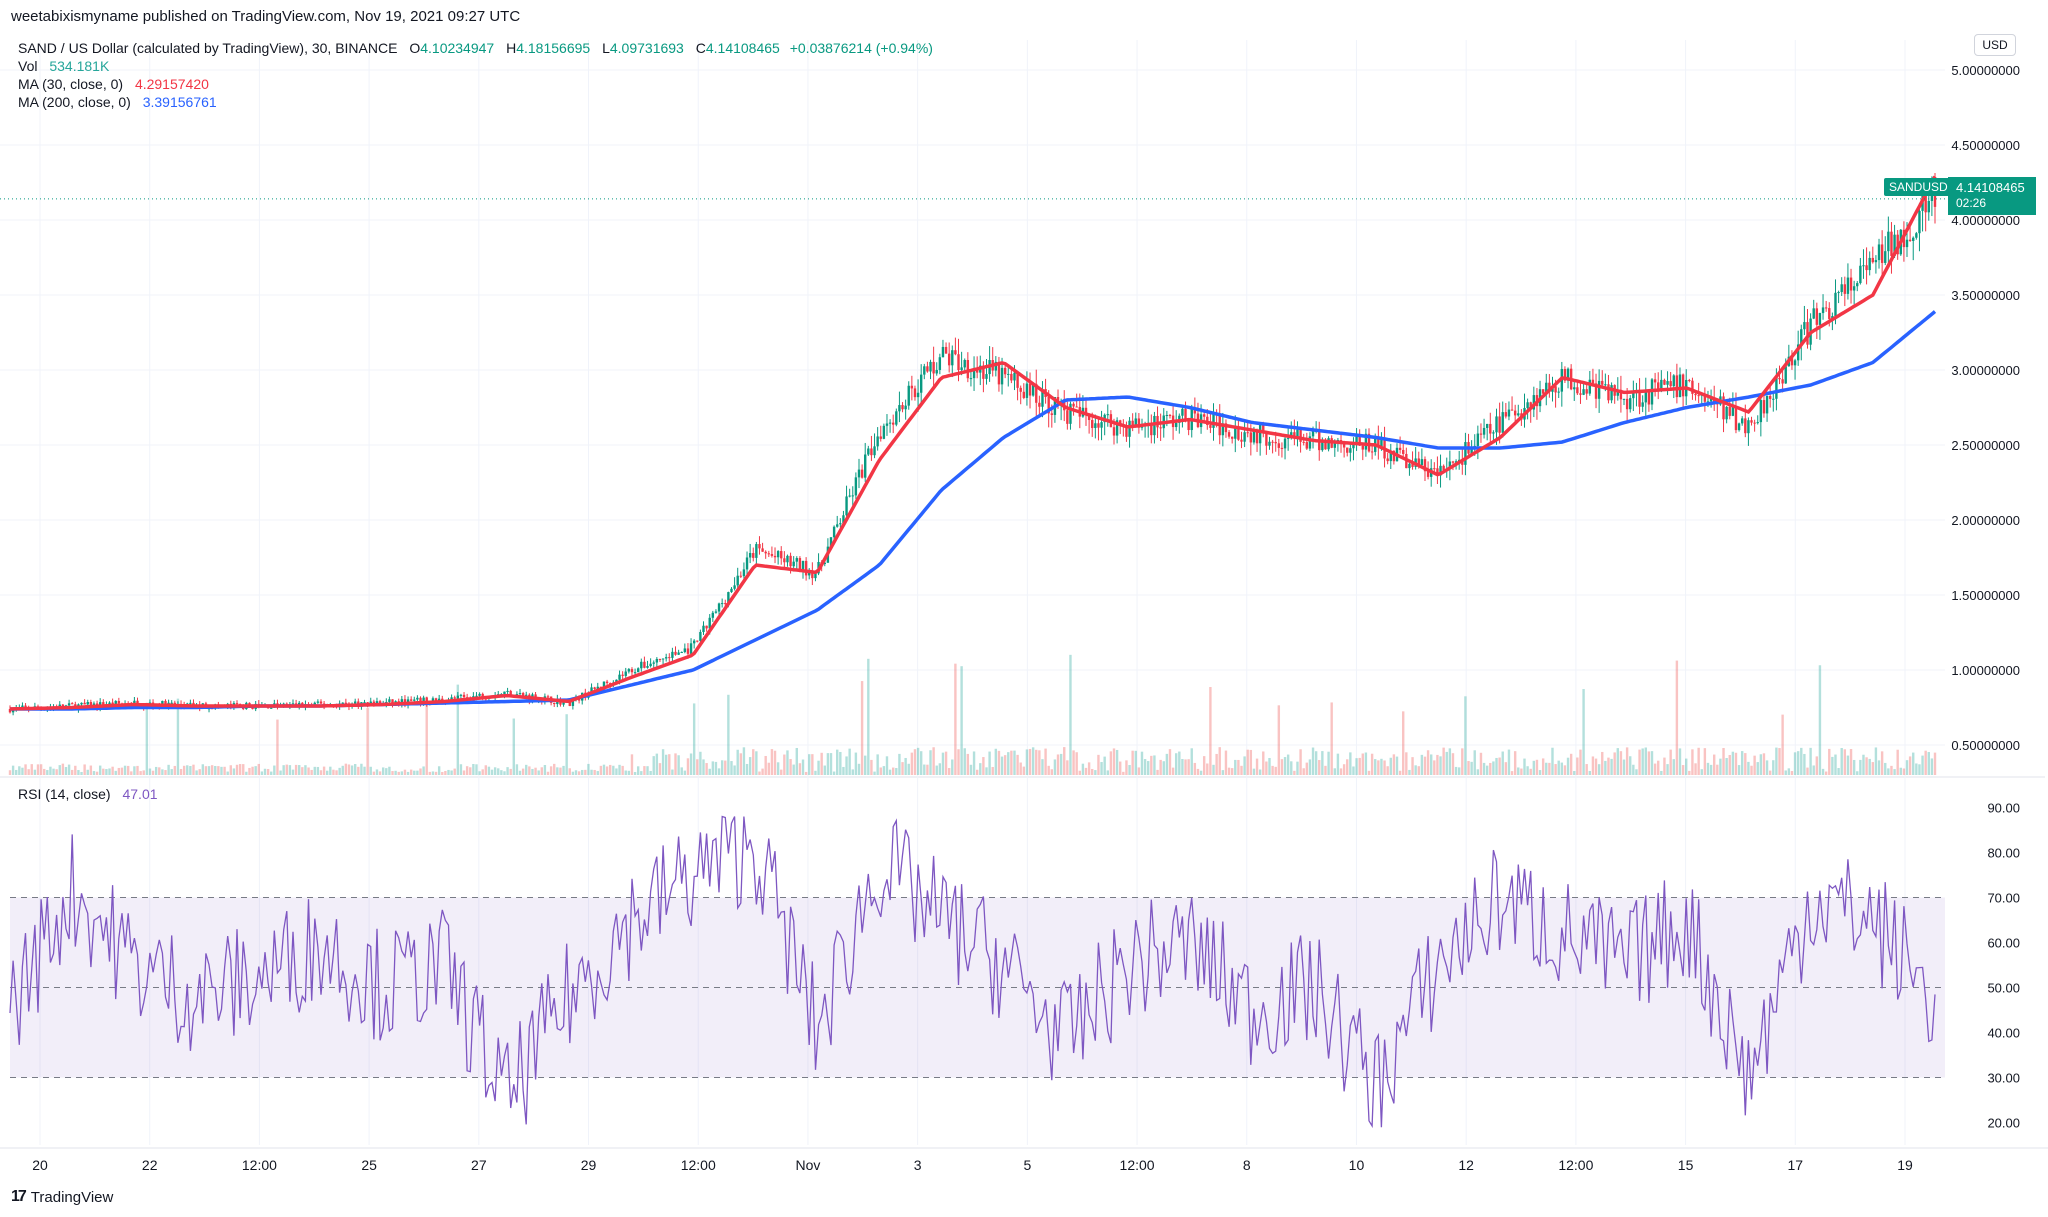 This screenshot has width=2048, height=1217. Describe the element at coordinates (19, 1196) in the screenshot. I see `tradingview-logo-icon: 17` at that location.